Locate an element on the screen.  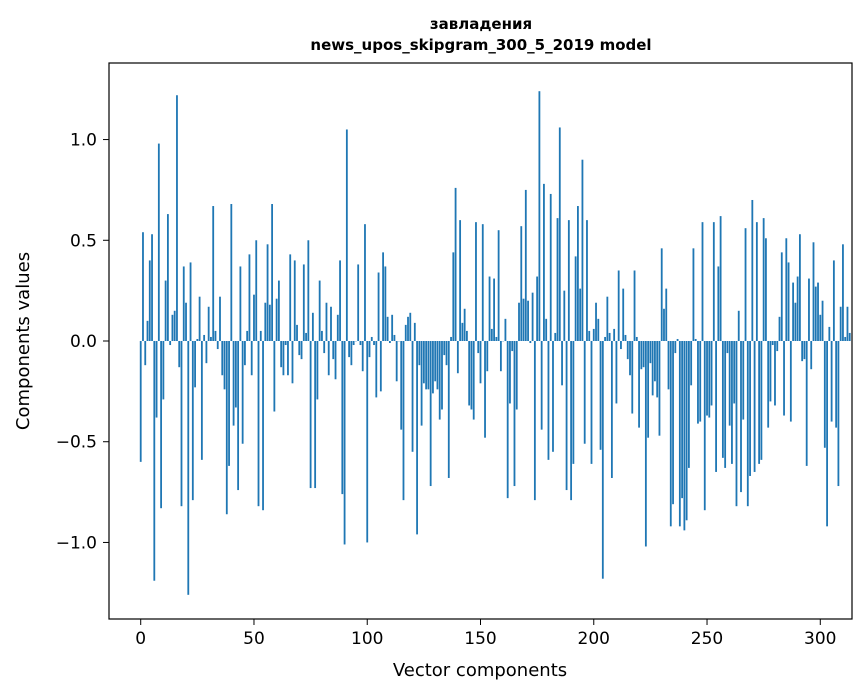
x-tick-label: 150 is located at coordinates (480, 639).